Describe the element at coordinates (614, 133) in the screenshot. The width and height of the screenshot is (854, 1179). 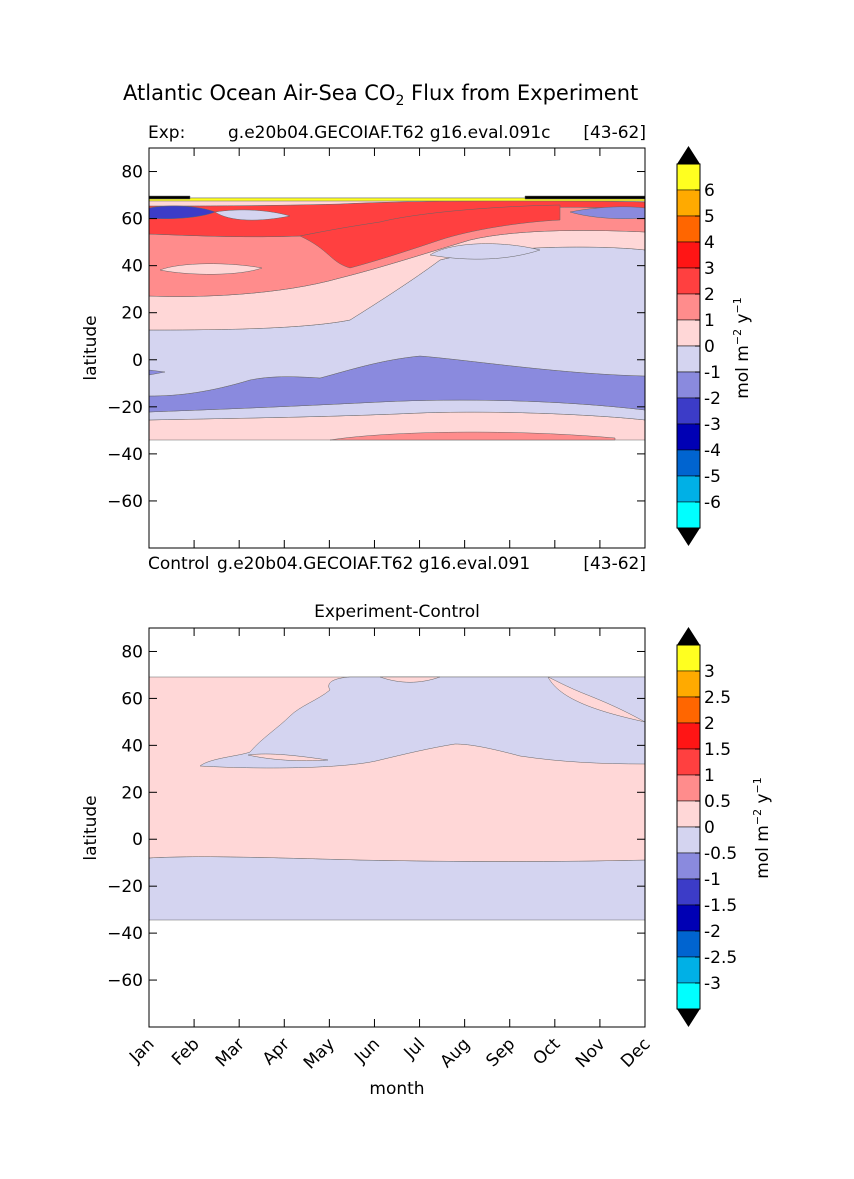
I see `exp-years: [43-62]` at that location.